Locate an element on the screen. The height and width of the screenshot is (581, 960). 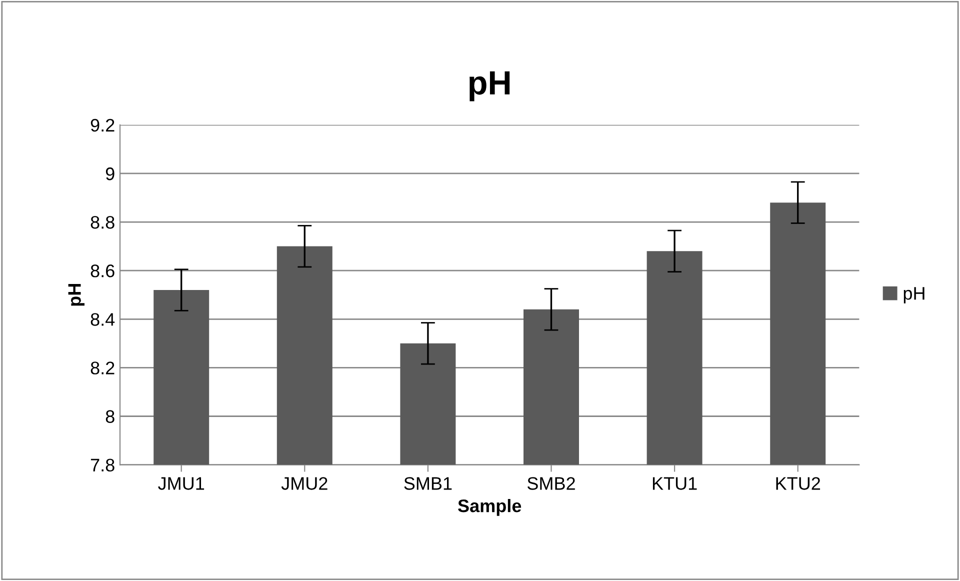
y-tick-label: 8 is located at coordinates (110, 416).